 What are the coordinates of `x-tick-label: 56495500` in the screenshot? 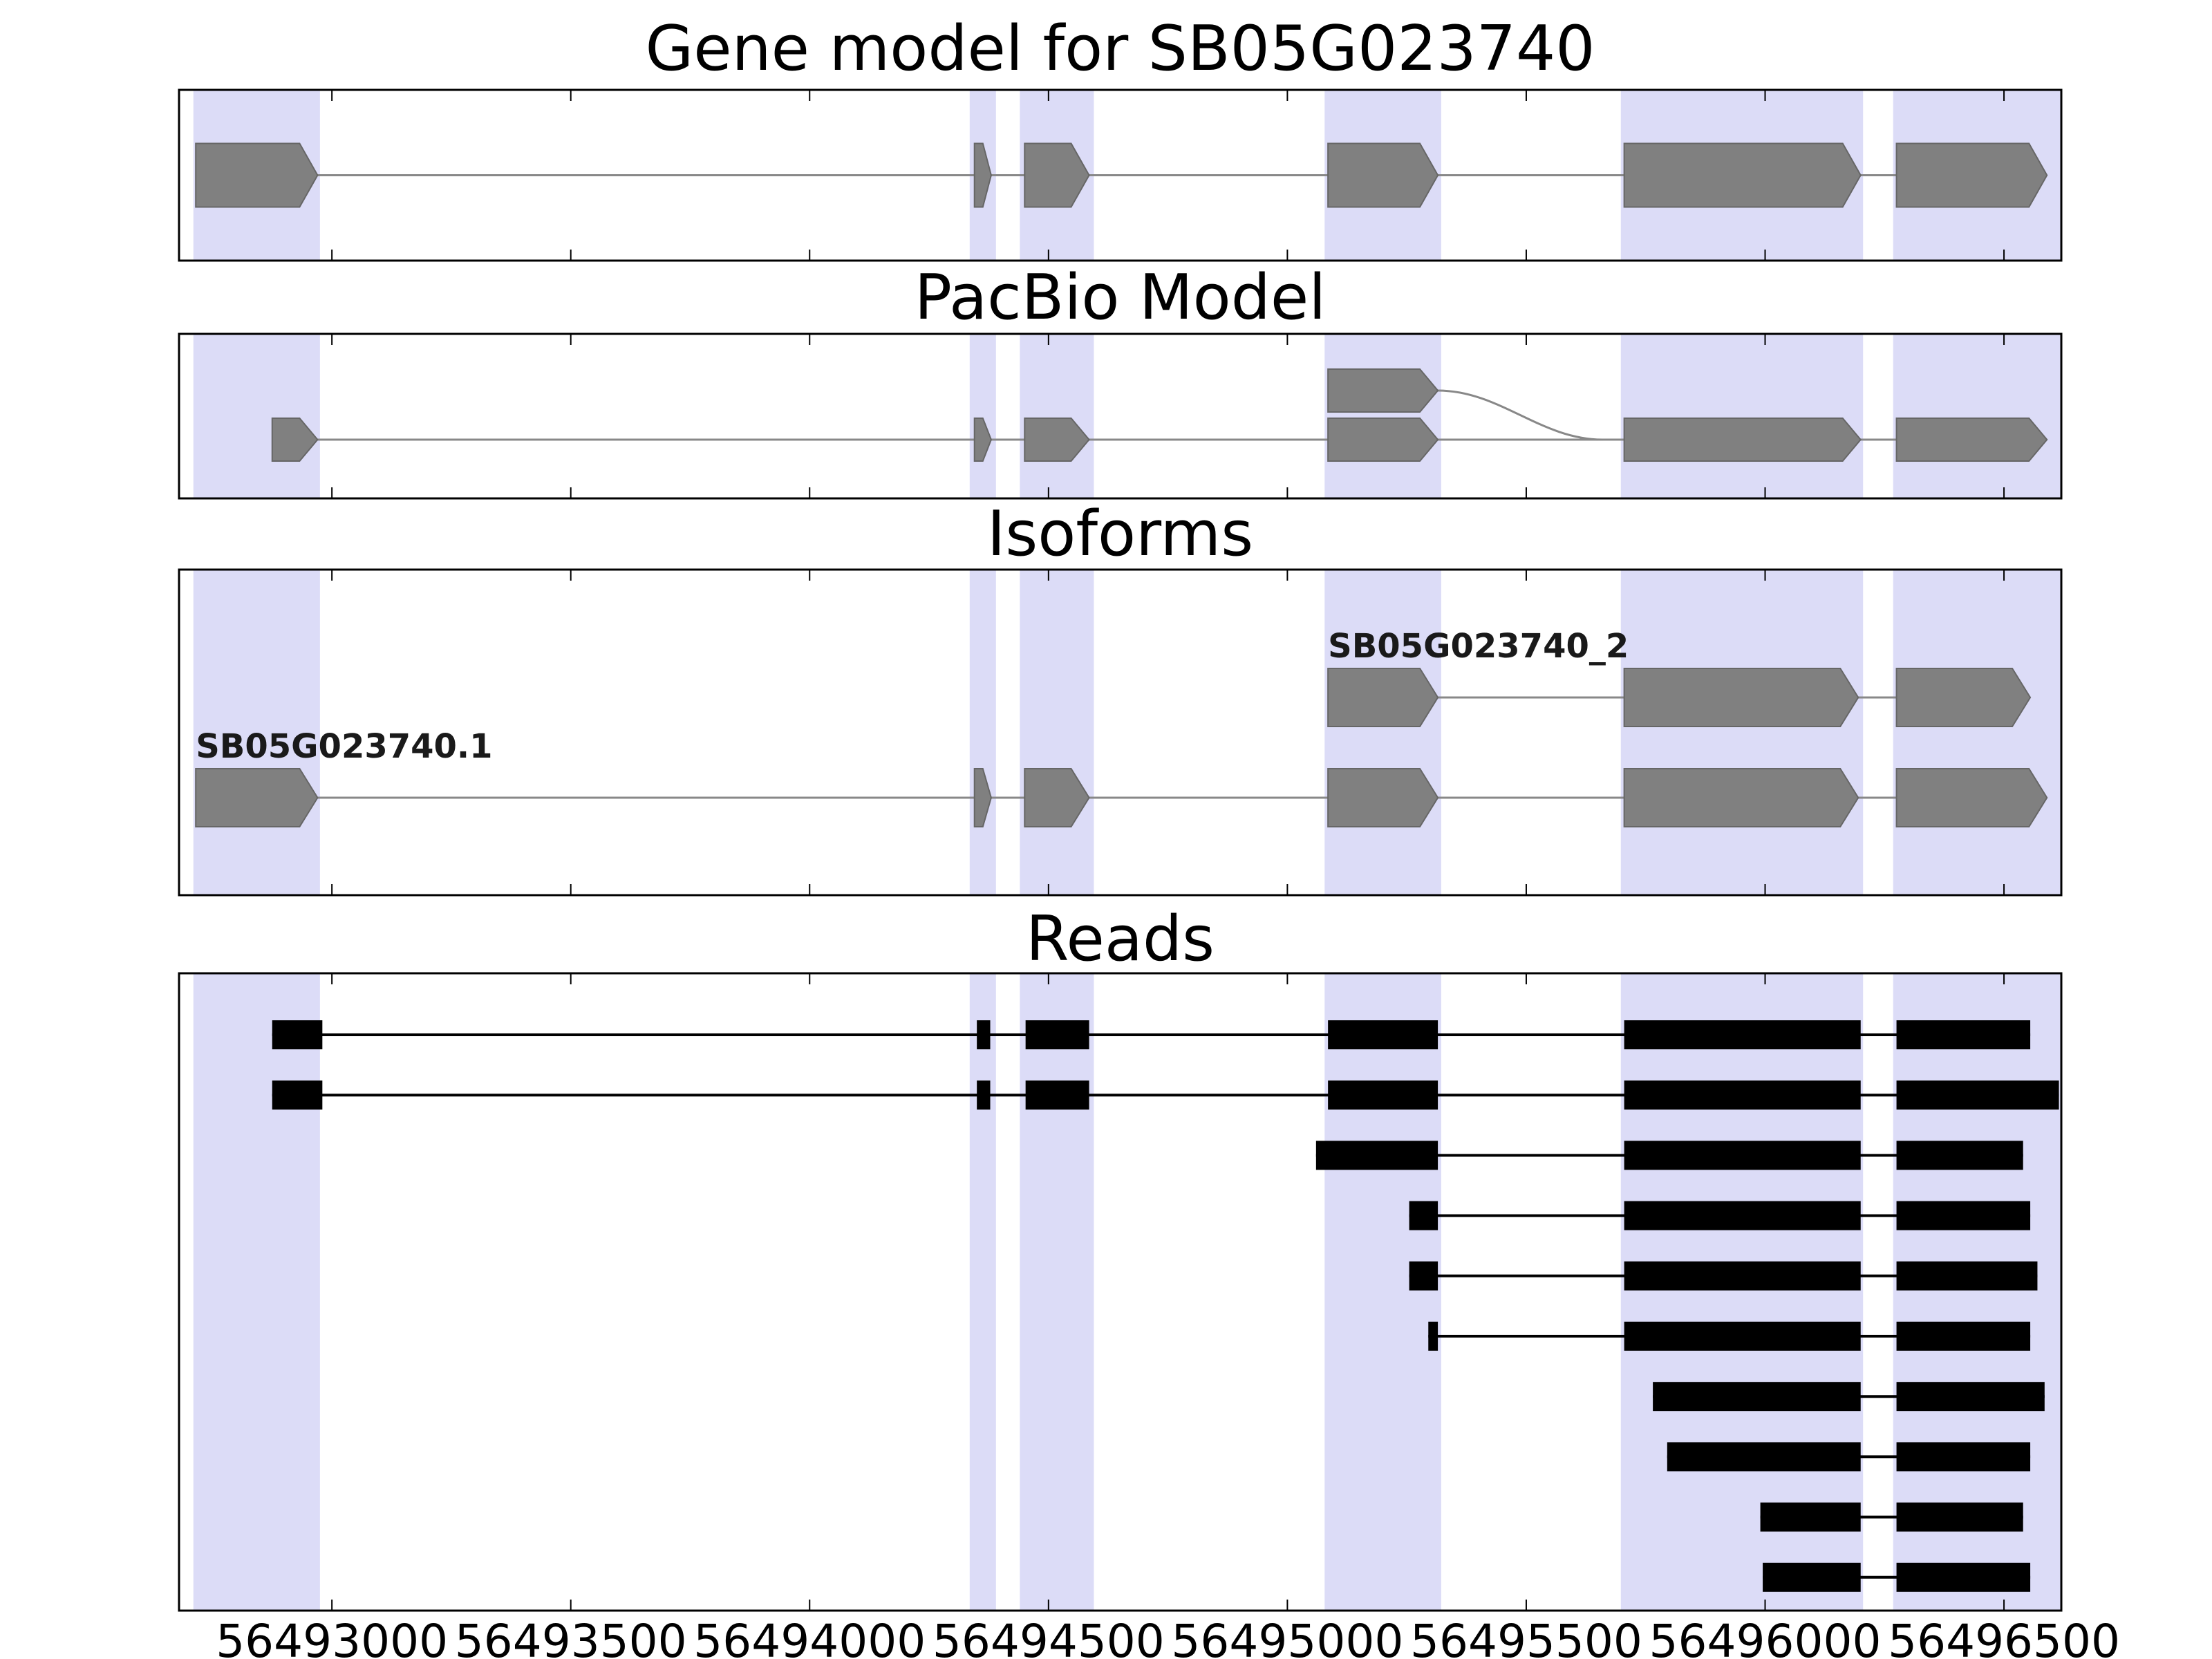 It's located at (1525, 1637).